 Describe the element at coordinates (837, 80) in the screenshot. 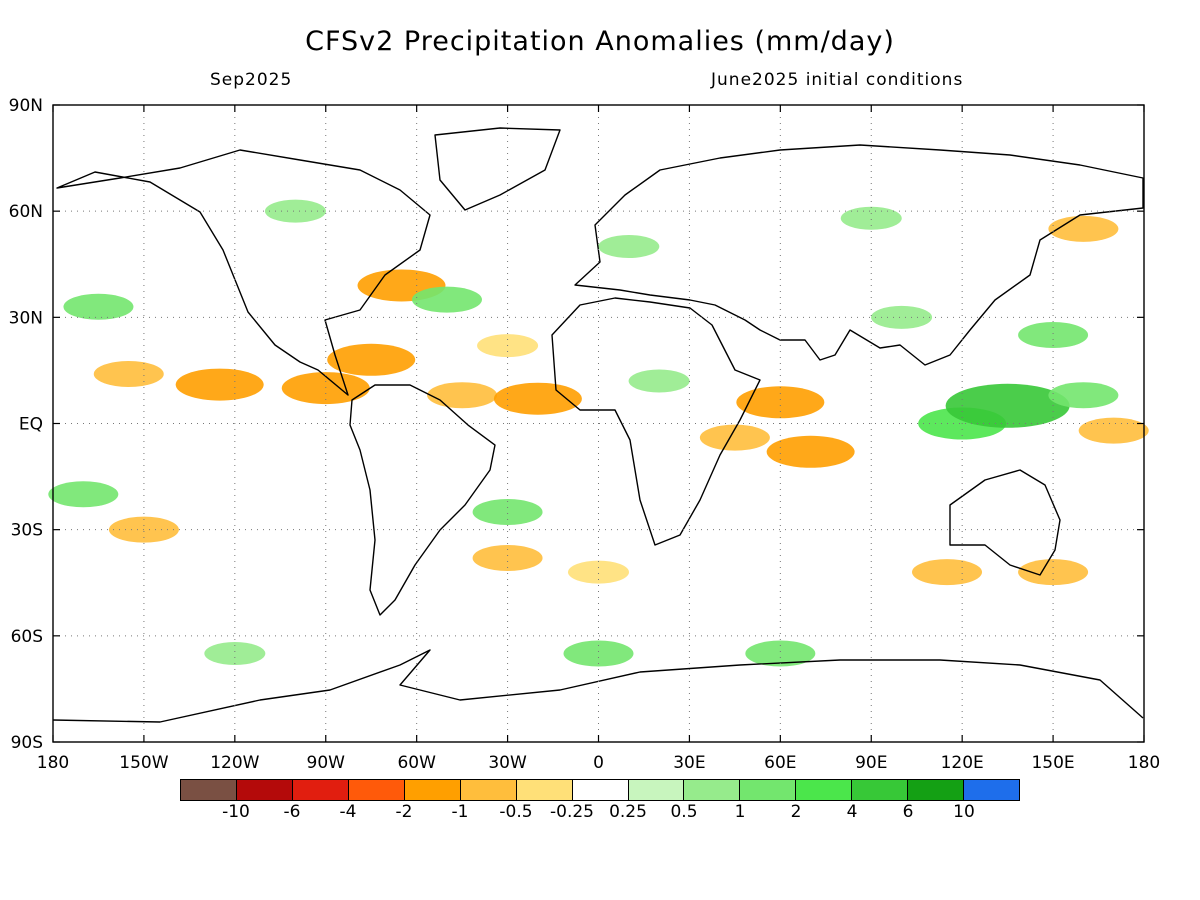

I see `initial-conditions-label: June2025 initial conditions` at that location.